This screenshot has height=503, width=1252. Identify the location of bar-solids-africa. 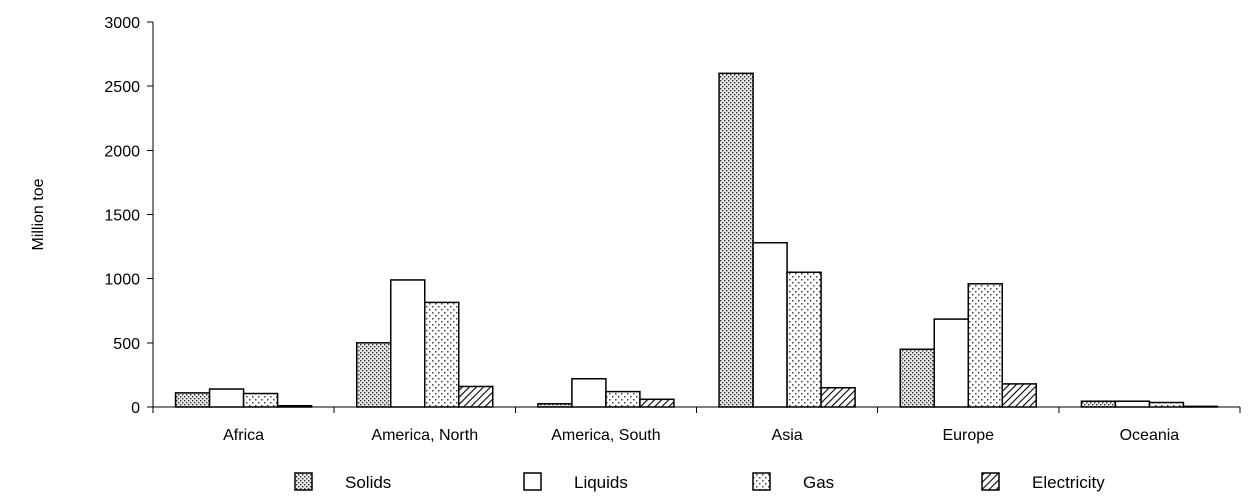
(192, 400).